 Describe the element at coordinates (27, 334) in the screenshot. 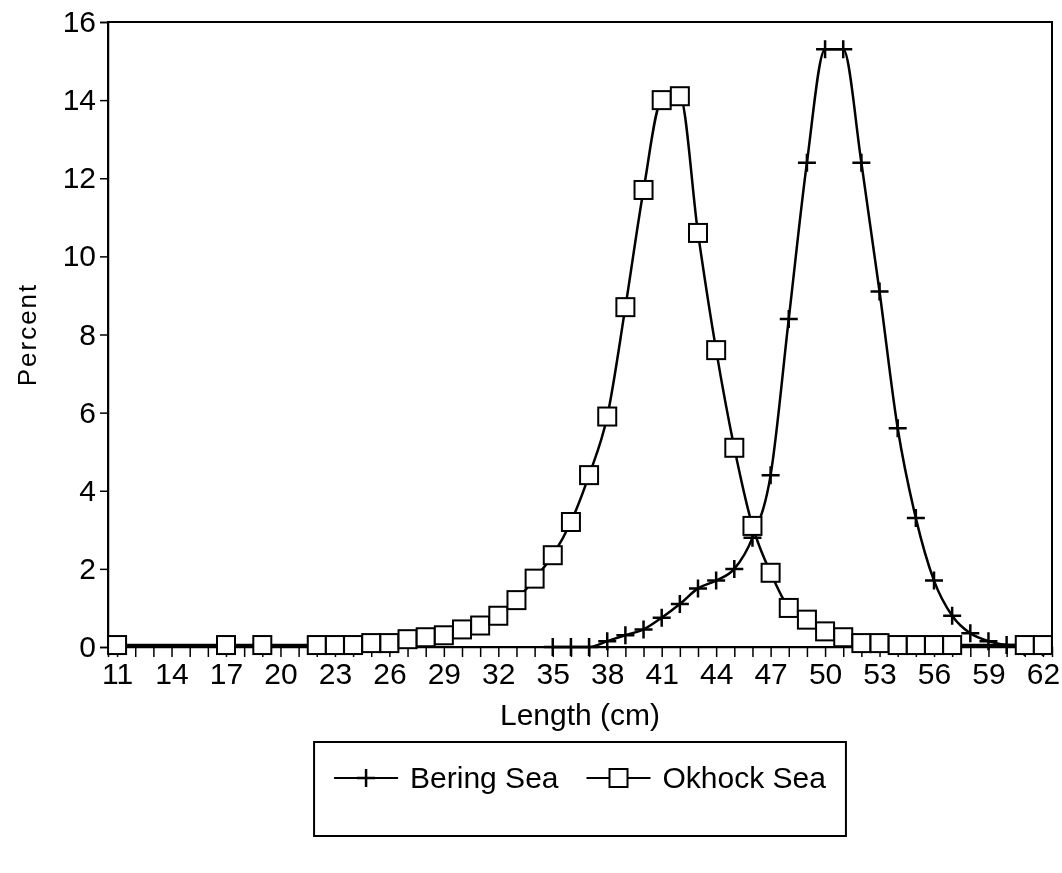

I see `y-axis-title: Percent` at that location.